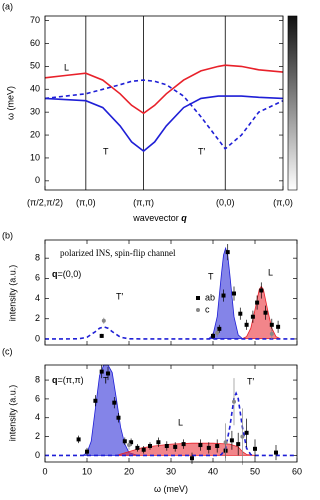 The height and width of the screenshot is (500, 320). Describe the element at coordinates (184, 218) in the screenshot. I see `x-axis-symbol: q` at that location.